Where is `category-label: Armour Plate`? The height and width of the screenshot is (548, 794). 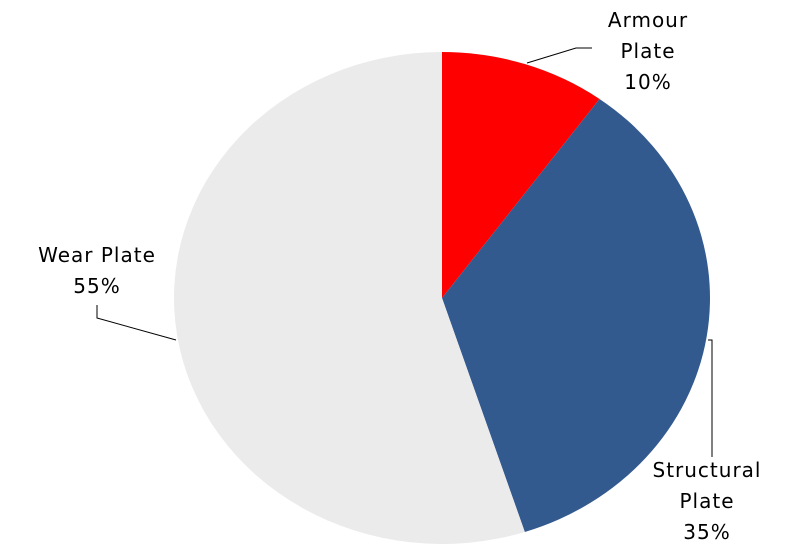 category-label: Armour Plate is located at coordinates (648, 35).